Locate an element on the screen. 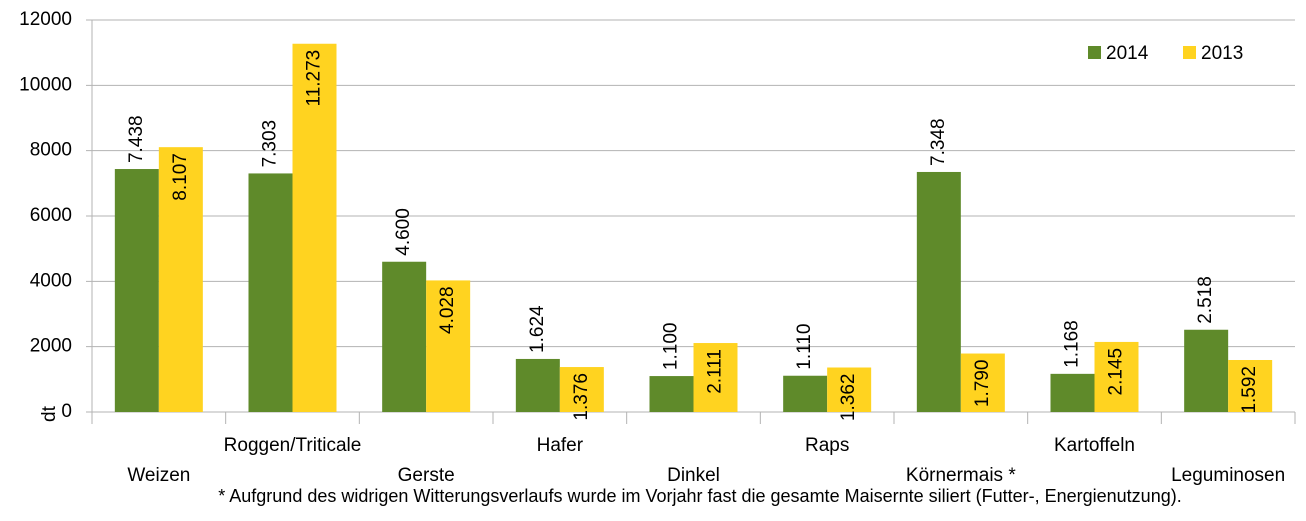 This screenshot has height=521, width=1306. value-label: 2.145 is located at coordinates (1116, 372).